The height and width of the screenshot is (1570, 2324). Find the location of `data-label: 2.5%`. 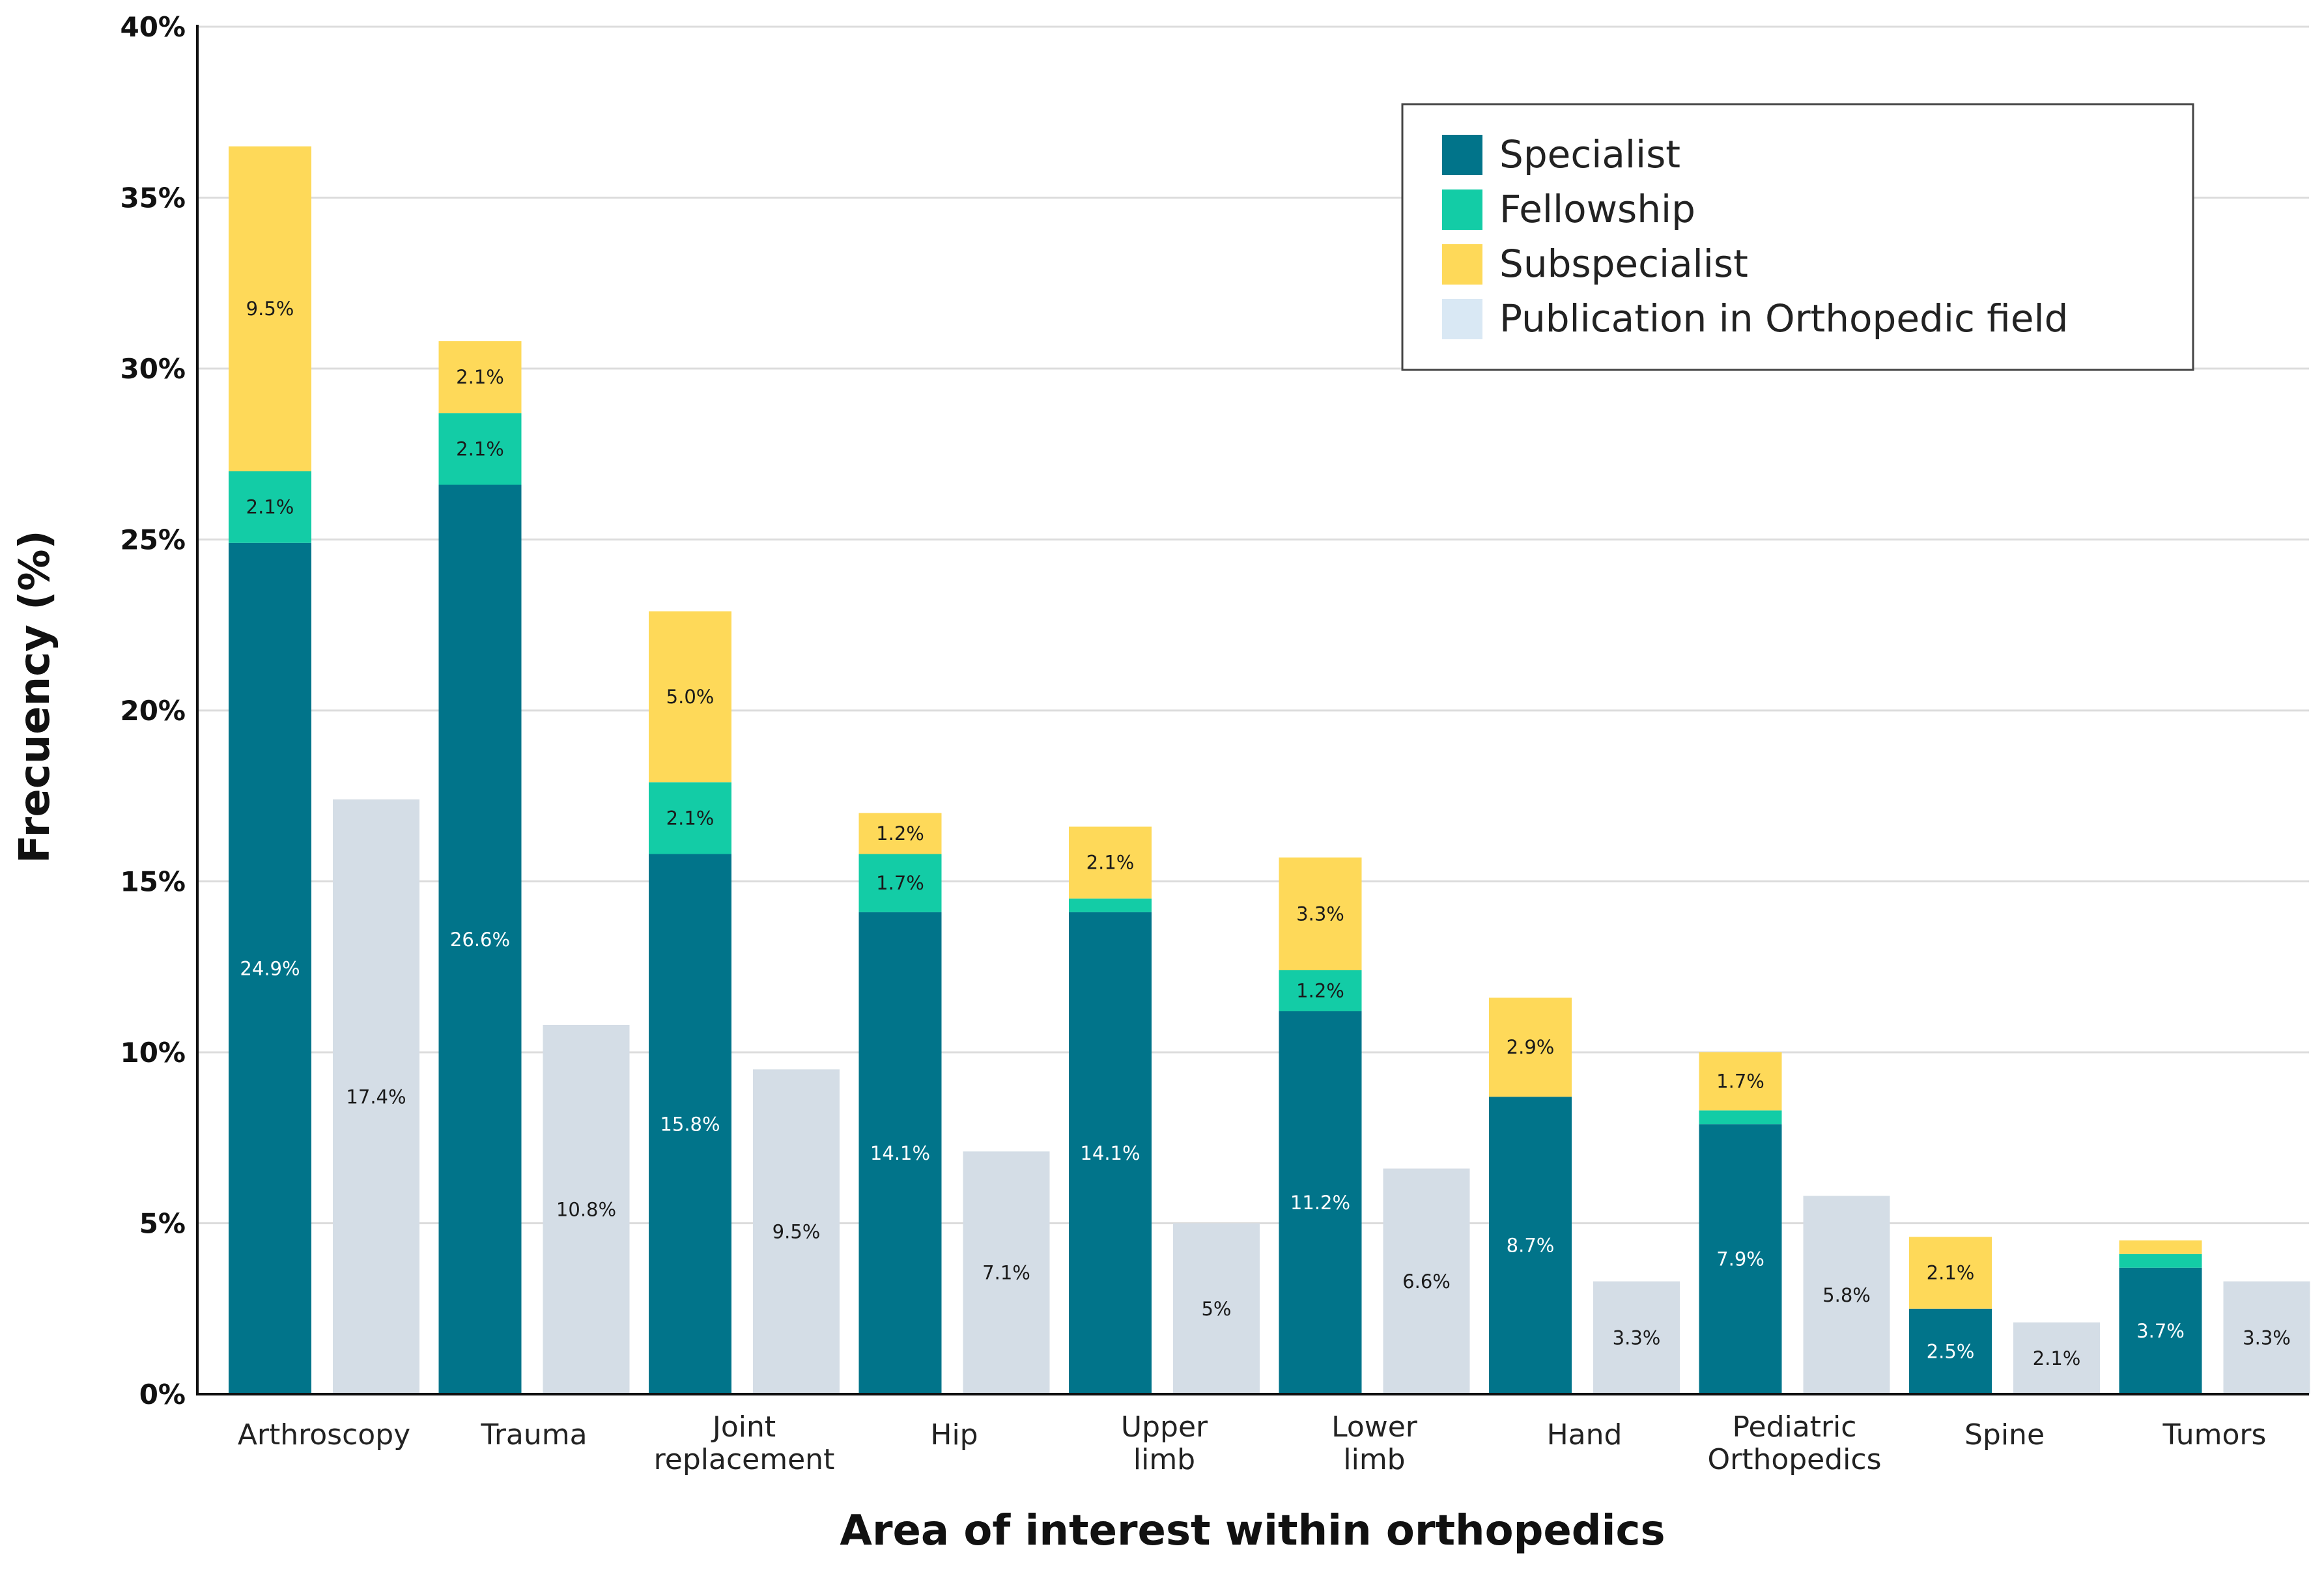

data-label: 2.5% is located at coordinates (1951, 1351).